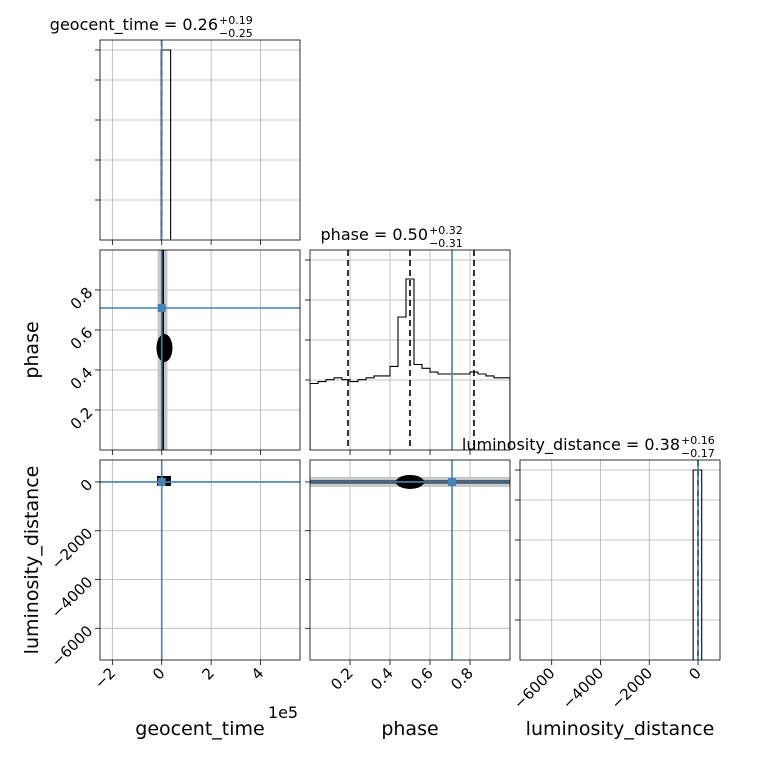  Describe the element at coordinates (72, 646) in the screenshot. I see `y-tick-label: −6000` at that location.